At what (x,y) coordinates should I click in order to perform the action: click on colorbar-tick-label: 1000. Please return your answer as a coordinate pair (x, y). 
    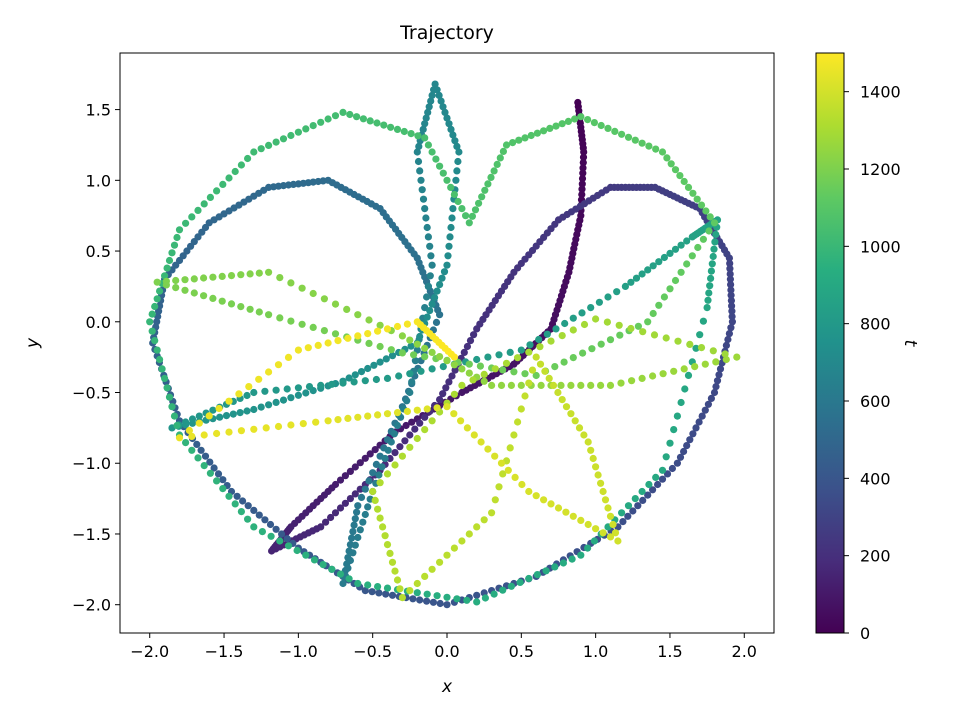
    Looking at the image, I should click on (880, 246).